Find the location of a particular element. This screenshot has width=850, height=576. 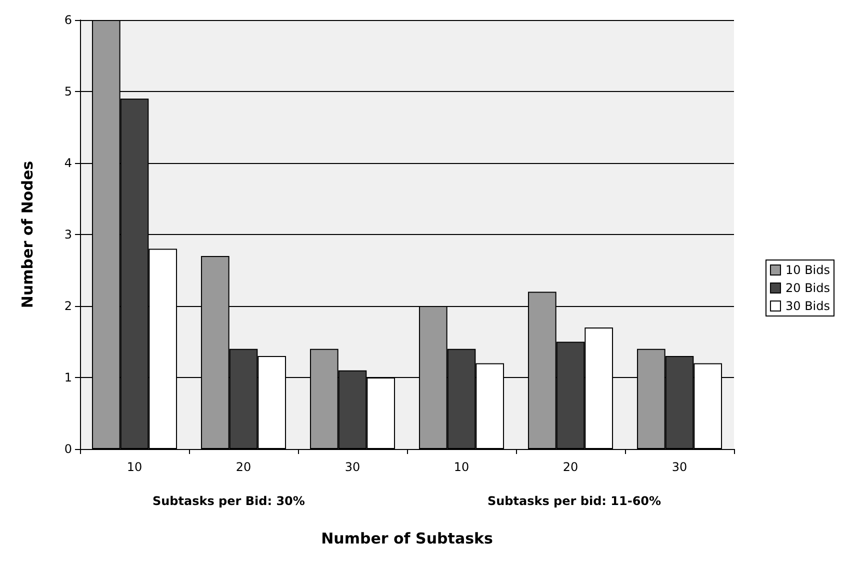

y-tick-label: 3 is located at coordinates (68, 235).